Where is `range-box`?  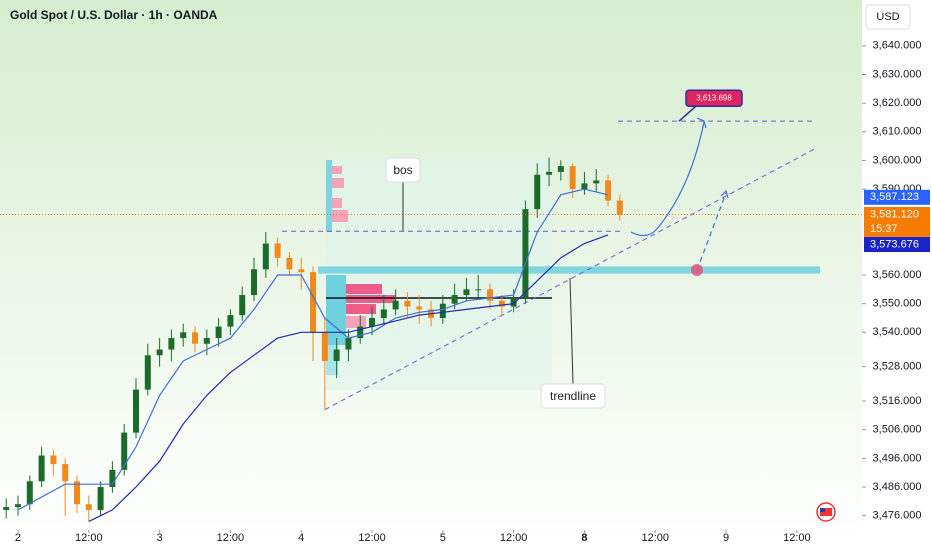
range-box is located at coordinates (439, 274).